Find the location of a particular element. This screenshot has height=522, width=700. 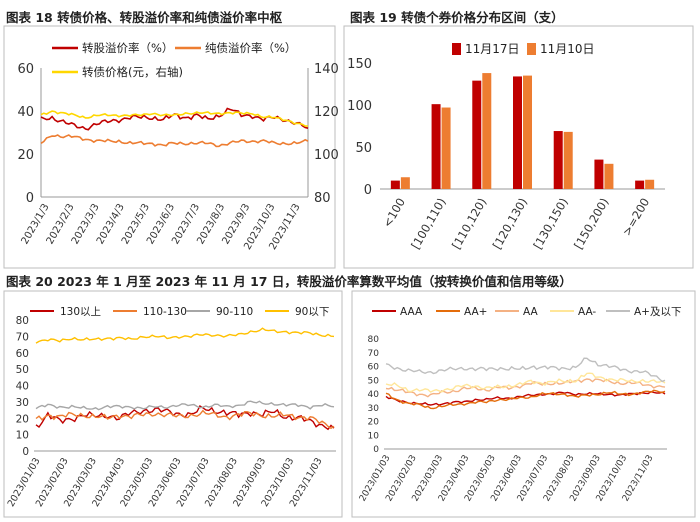

chart19-title: 图表 19 转债个券价格分布区间（支） is located at coordinates (457, 17).